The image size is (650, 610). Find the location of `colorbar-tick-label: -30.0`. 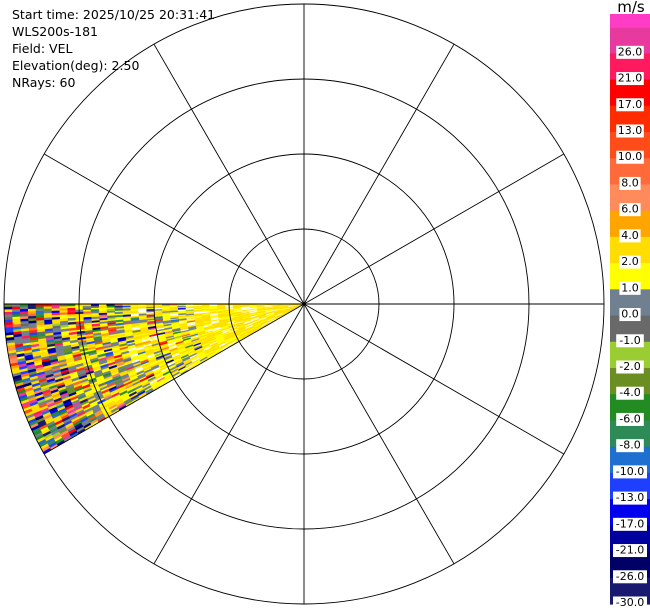

colorbar-tick-label: -30.0 is located at coordinates (630, 602).